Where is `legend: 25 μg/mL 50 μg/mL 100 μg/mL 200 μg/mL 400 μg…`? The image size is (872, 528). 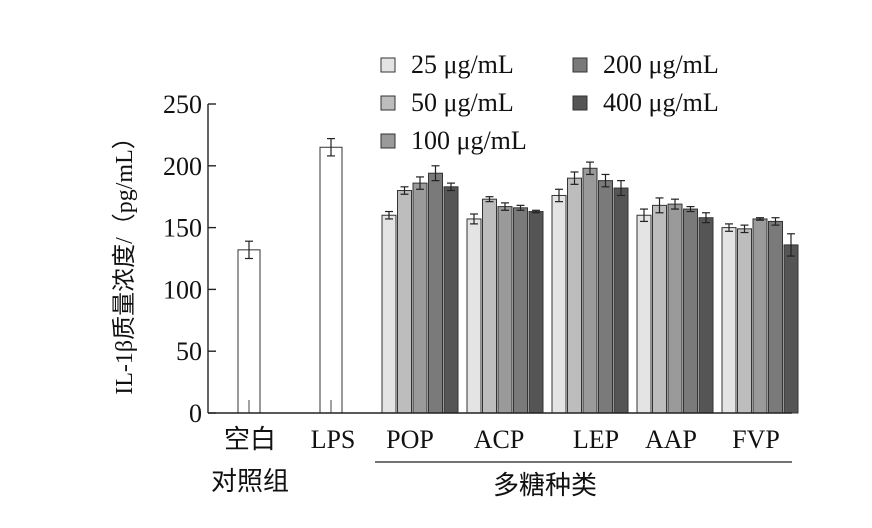
legend: 25 μg/mL 50 μg/mL 100 μg/mL 200 μg/mL 400 μg… is located at coordinates (549, 102).